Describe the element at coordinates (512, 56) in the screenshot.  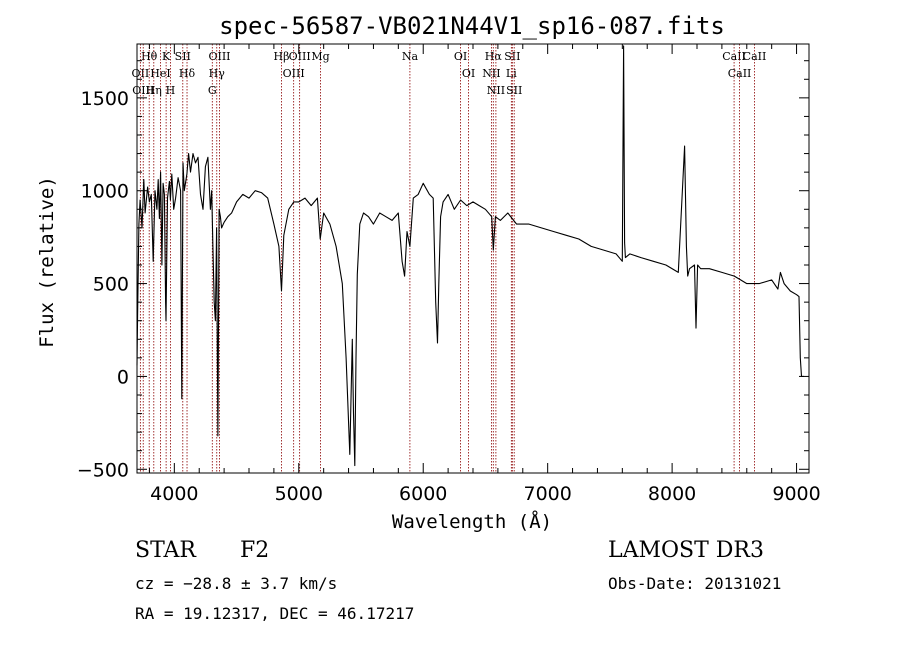
I see `line-label-22: SII` at that location.